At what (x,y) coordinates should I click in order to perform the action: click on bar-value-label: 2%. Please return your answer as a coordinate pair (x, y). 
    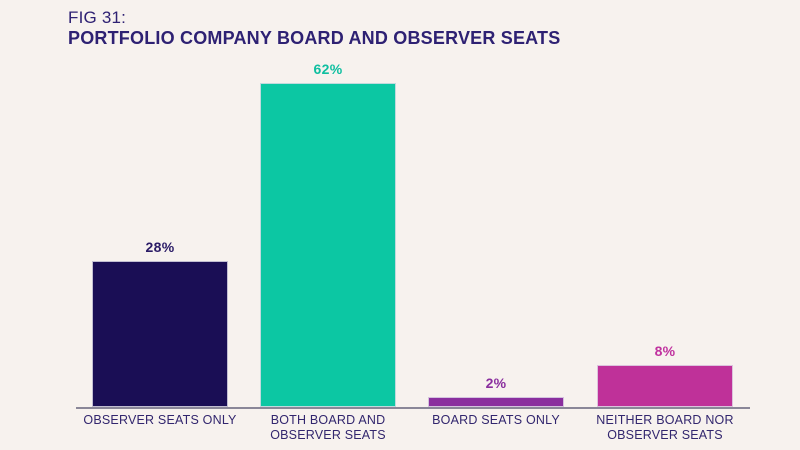
    Looking at the image, I should click on (496, 383).